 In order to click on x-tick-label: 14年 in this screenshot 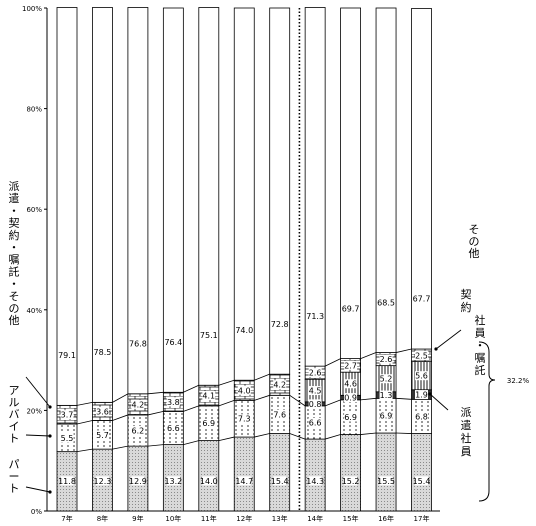, I will do `click(315, 518)`.